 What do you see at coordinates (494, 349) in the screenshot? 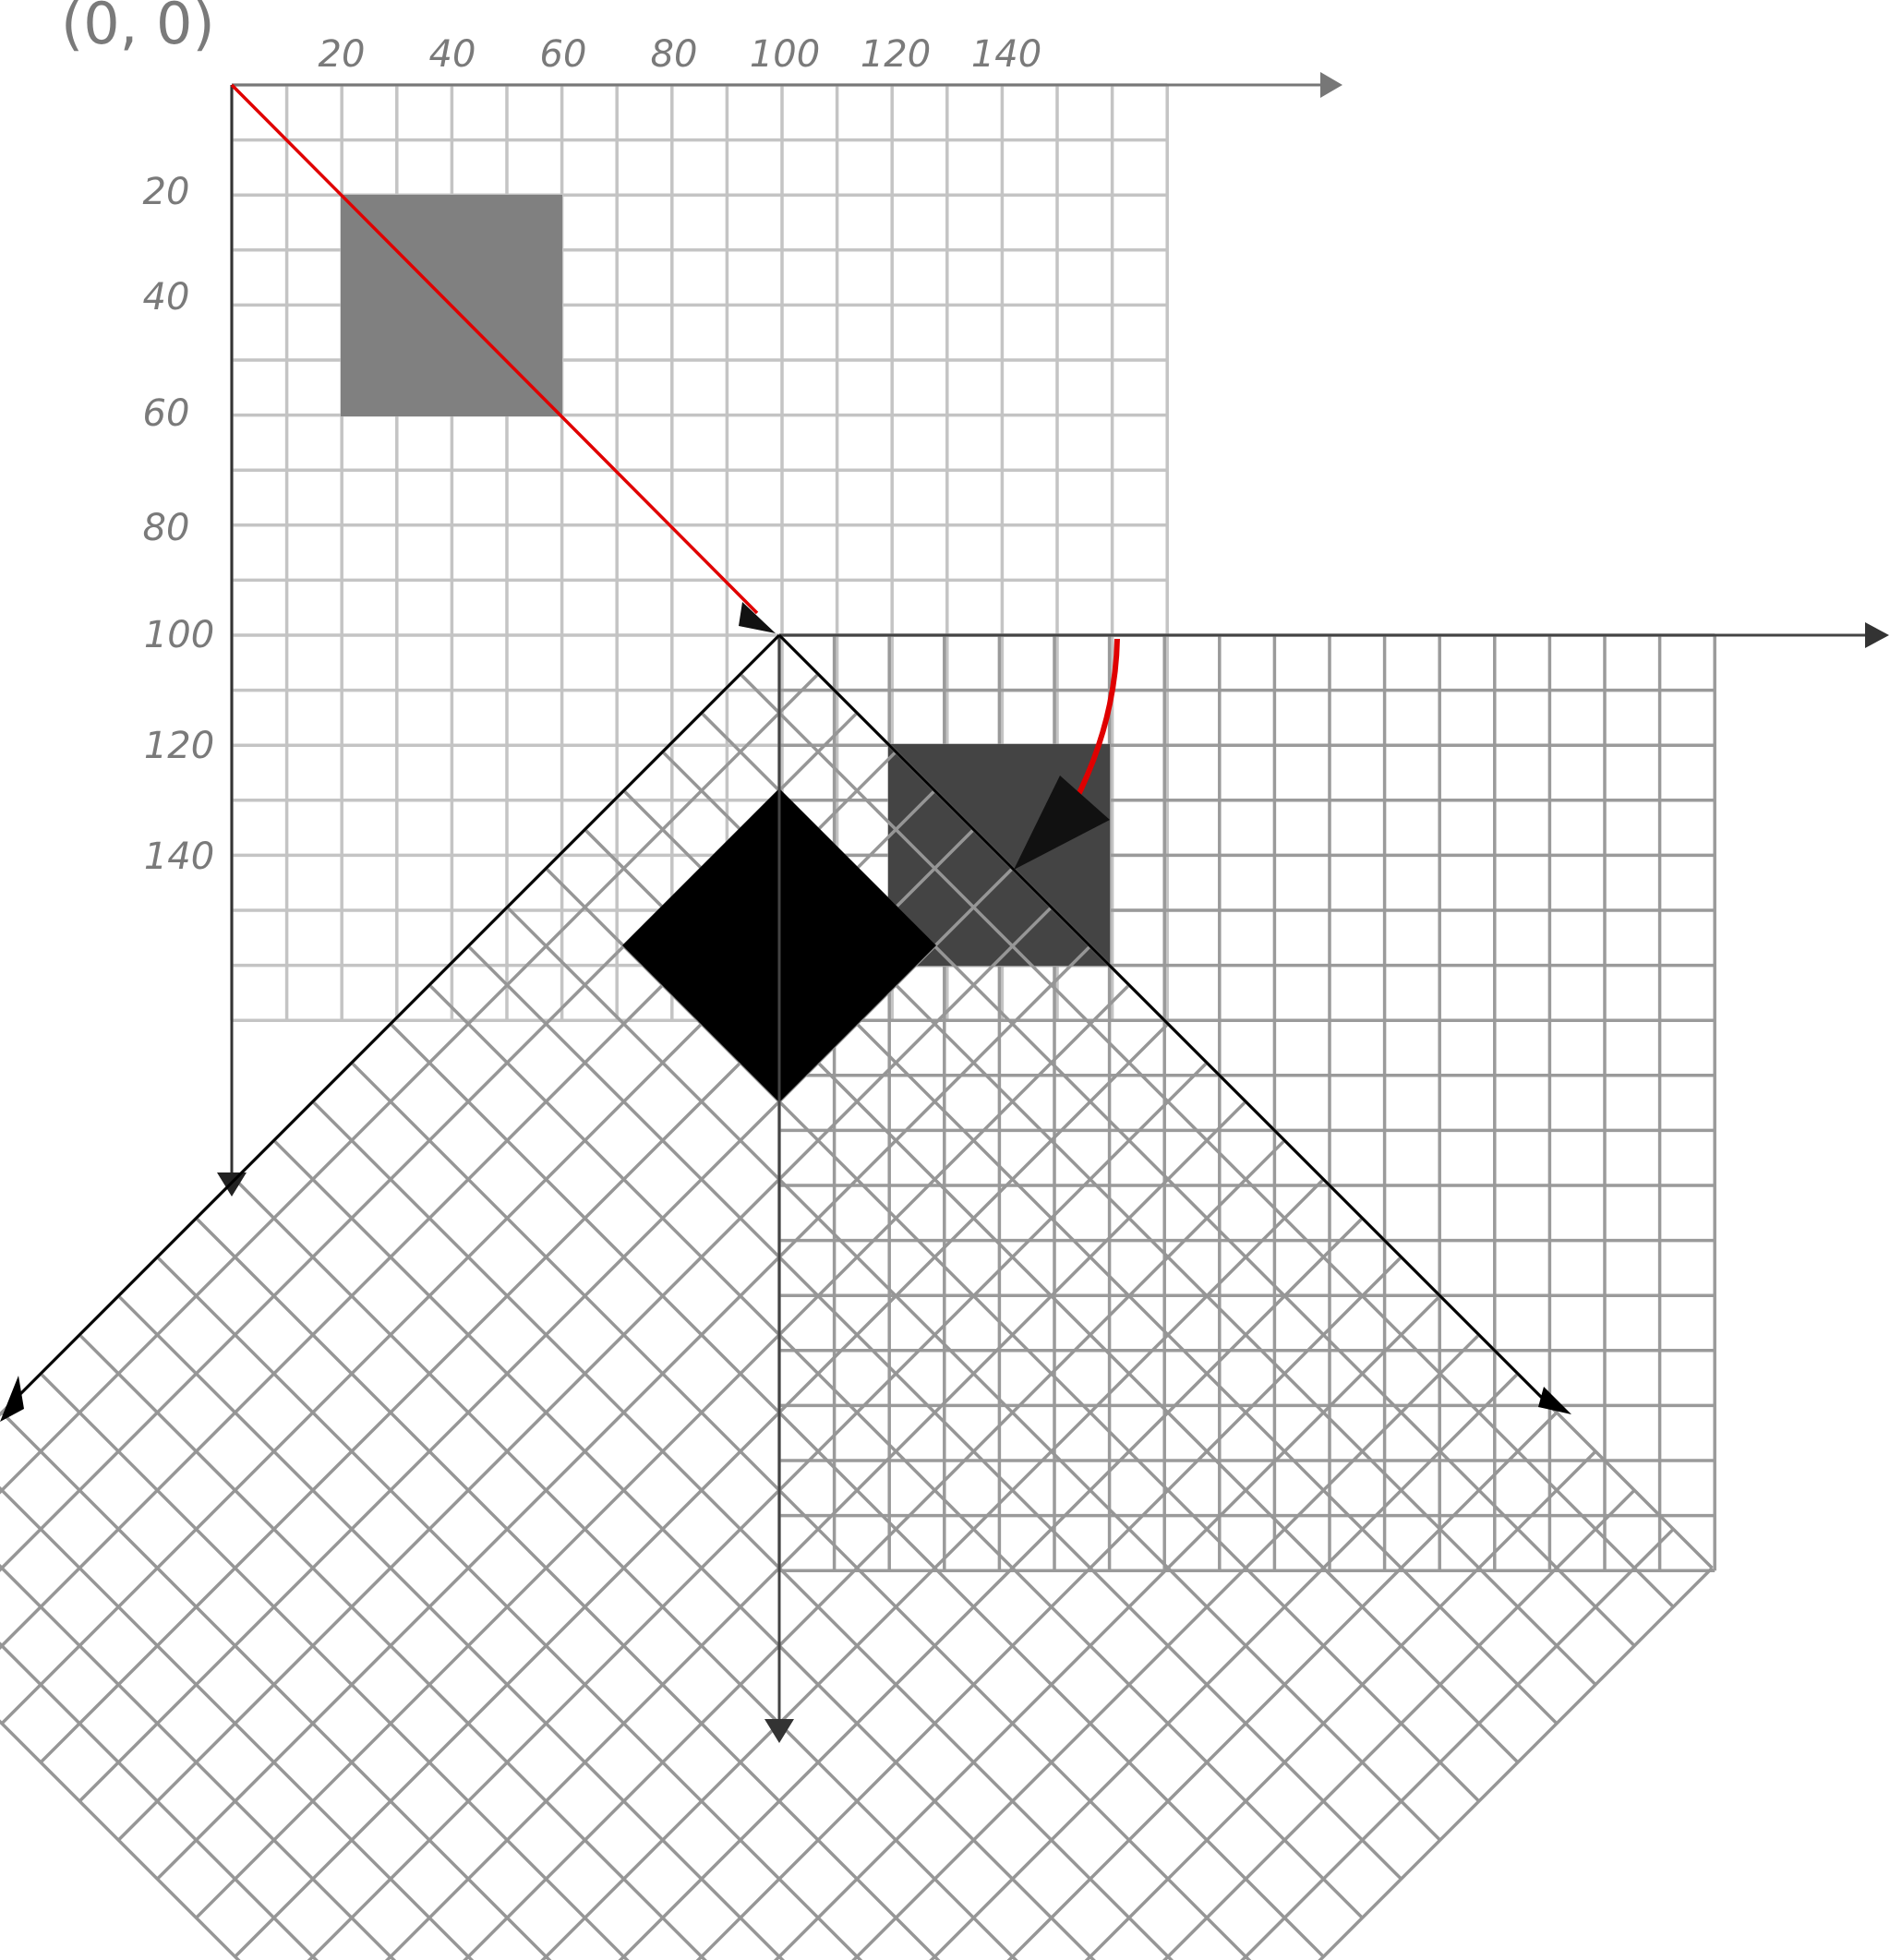
I see `translation-arrow` at bounding box center [494, 349].